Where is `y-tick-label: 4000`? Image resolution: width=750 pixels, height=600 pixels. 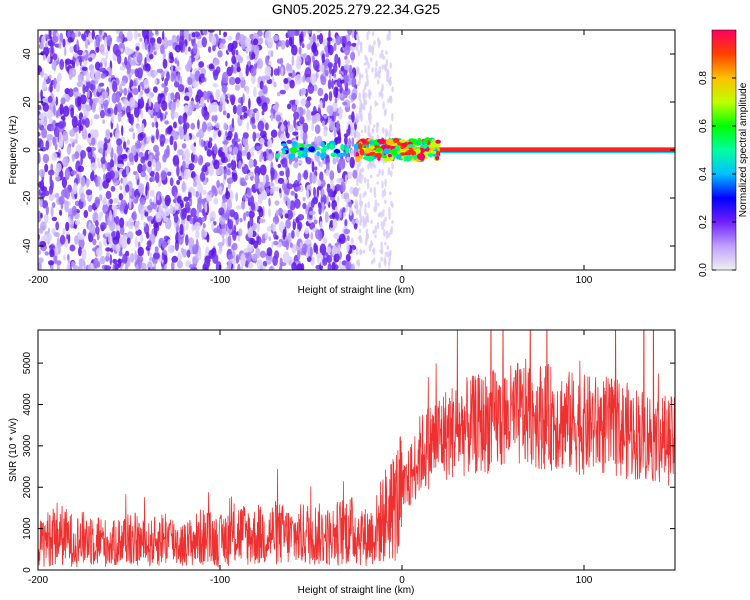
y-tick-label: 4000 is located at coordinates (27, 404).